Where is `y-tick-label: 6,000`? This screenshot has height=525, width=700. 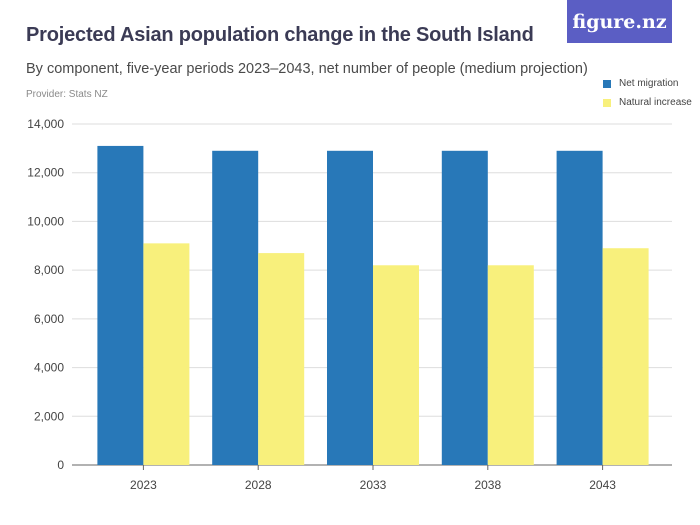
y-tick-label: 6,000 is located at coordinates (49, 319).